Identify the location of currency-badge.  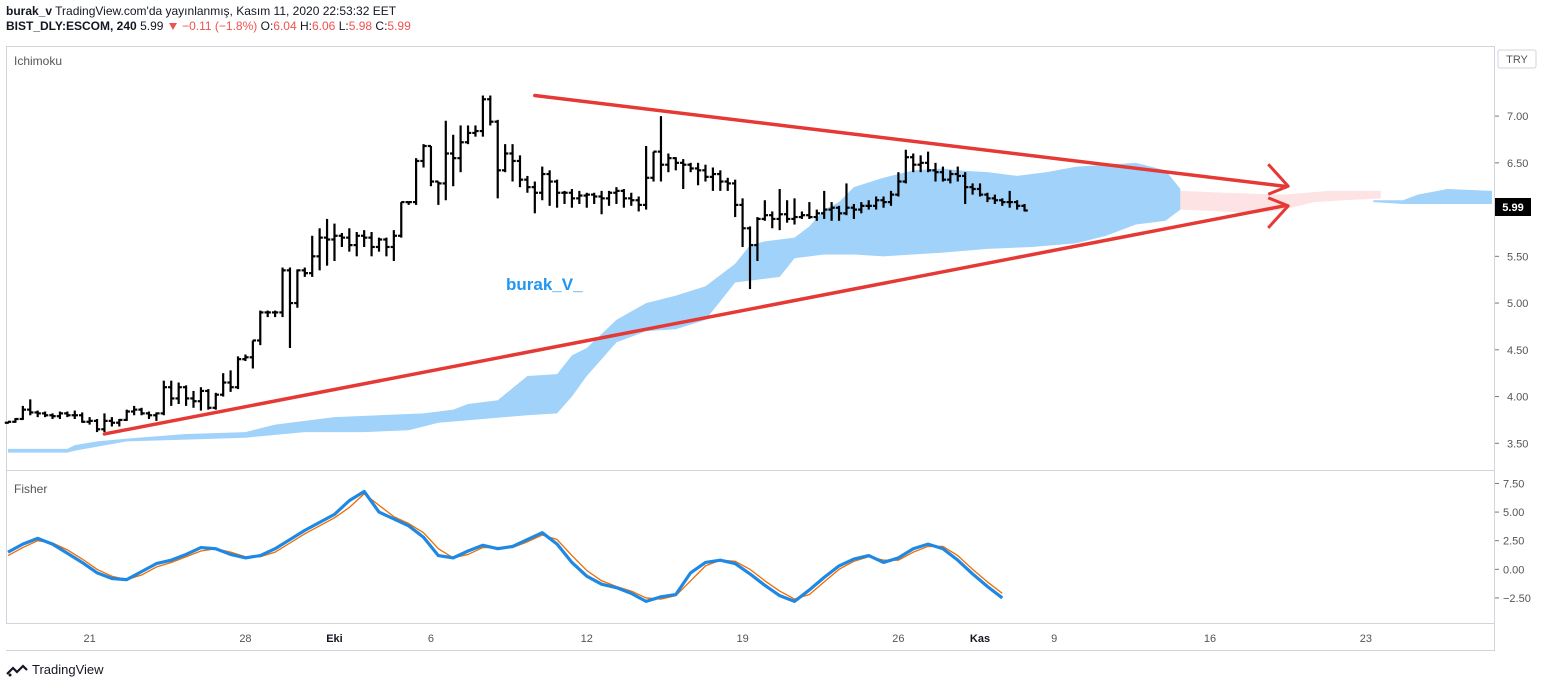
(1517, 59).